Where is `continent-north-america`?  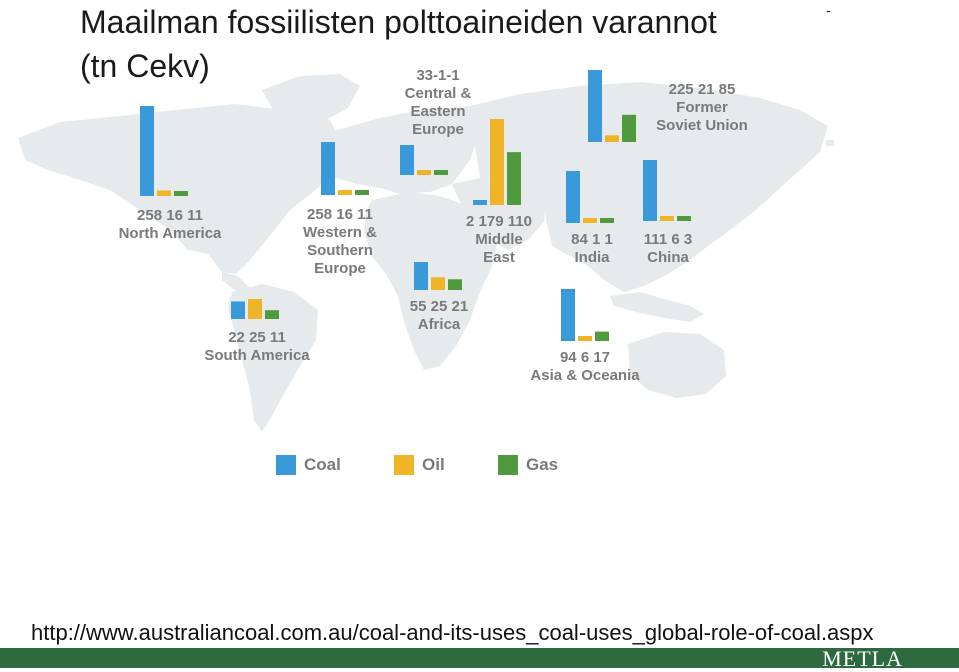
continent-north-america is located at coordinates (181, 189).